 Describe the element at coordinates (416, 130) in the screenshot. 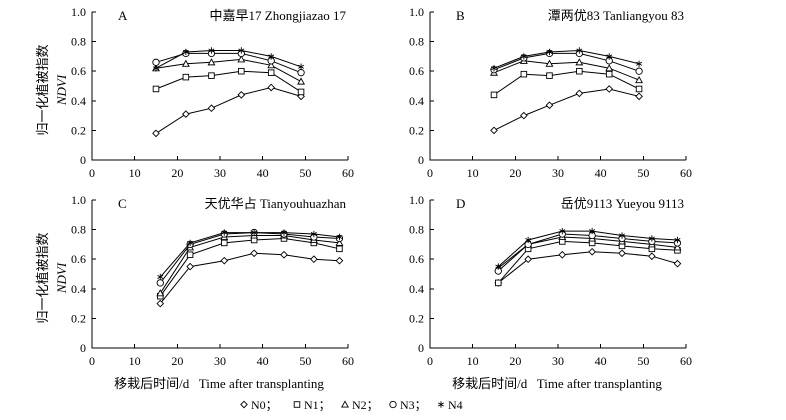

I see `ytick-label-b: 0.2` at that location.